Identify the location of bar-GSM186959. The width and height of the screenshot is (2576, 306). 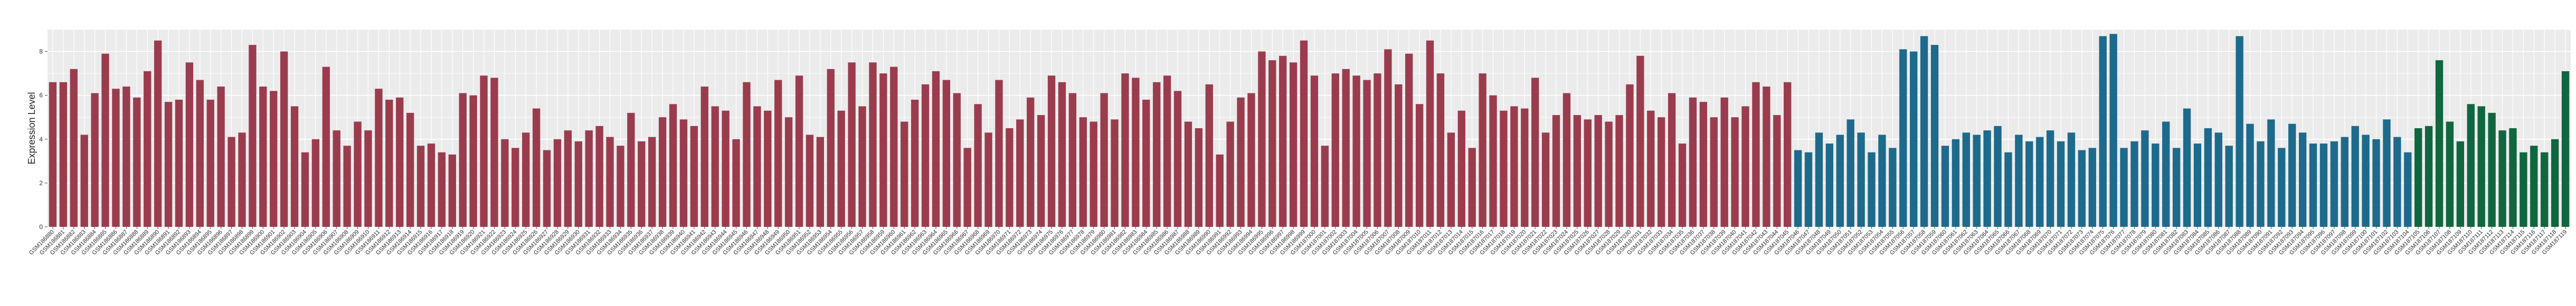
(883, 150).